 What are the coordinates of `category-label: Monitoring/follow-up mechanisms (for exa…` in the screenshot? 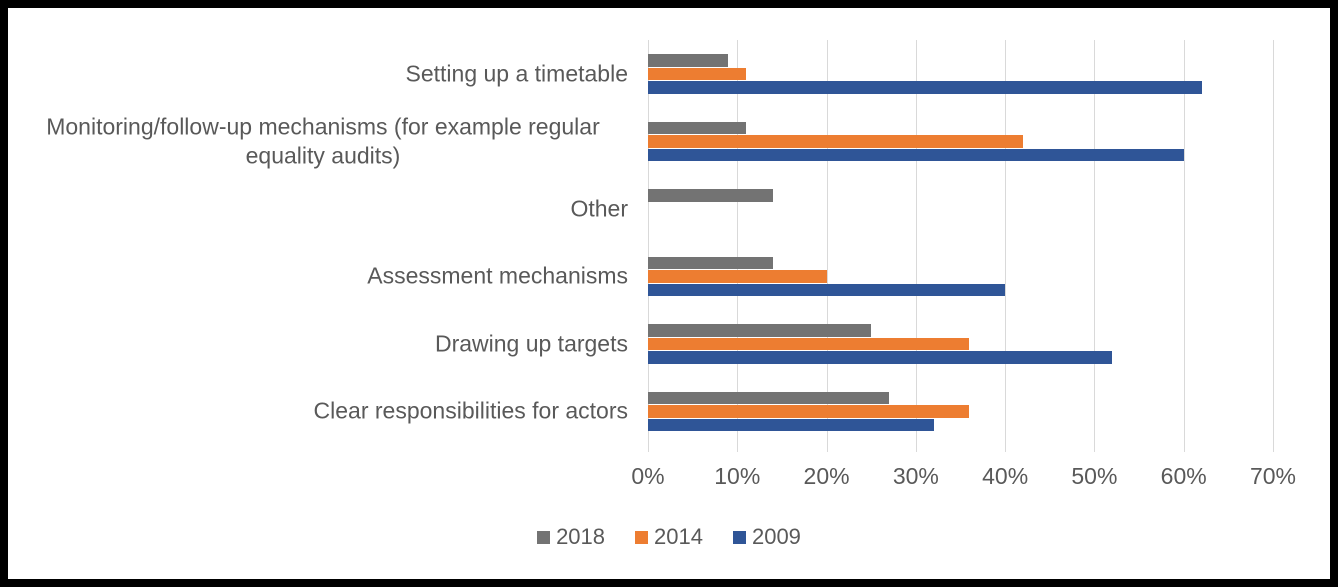 It's located at (323, 141).